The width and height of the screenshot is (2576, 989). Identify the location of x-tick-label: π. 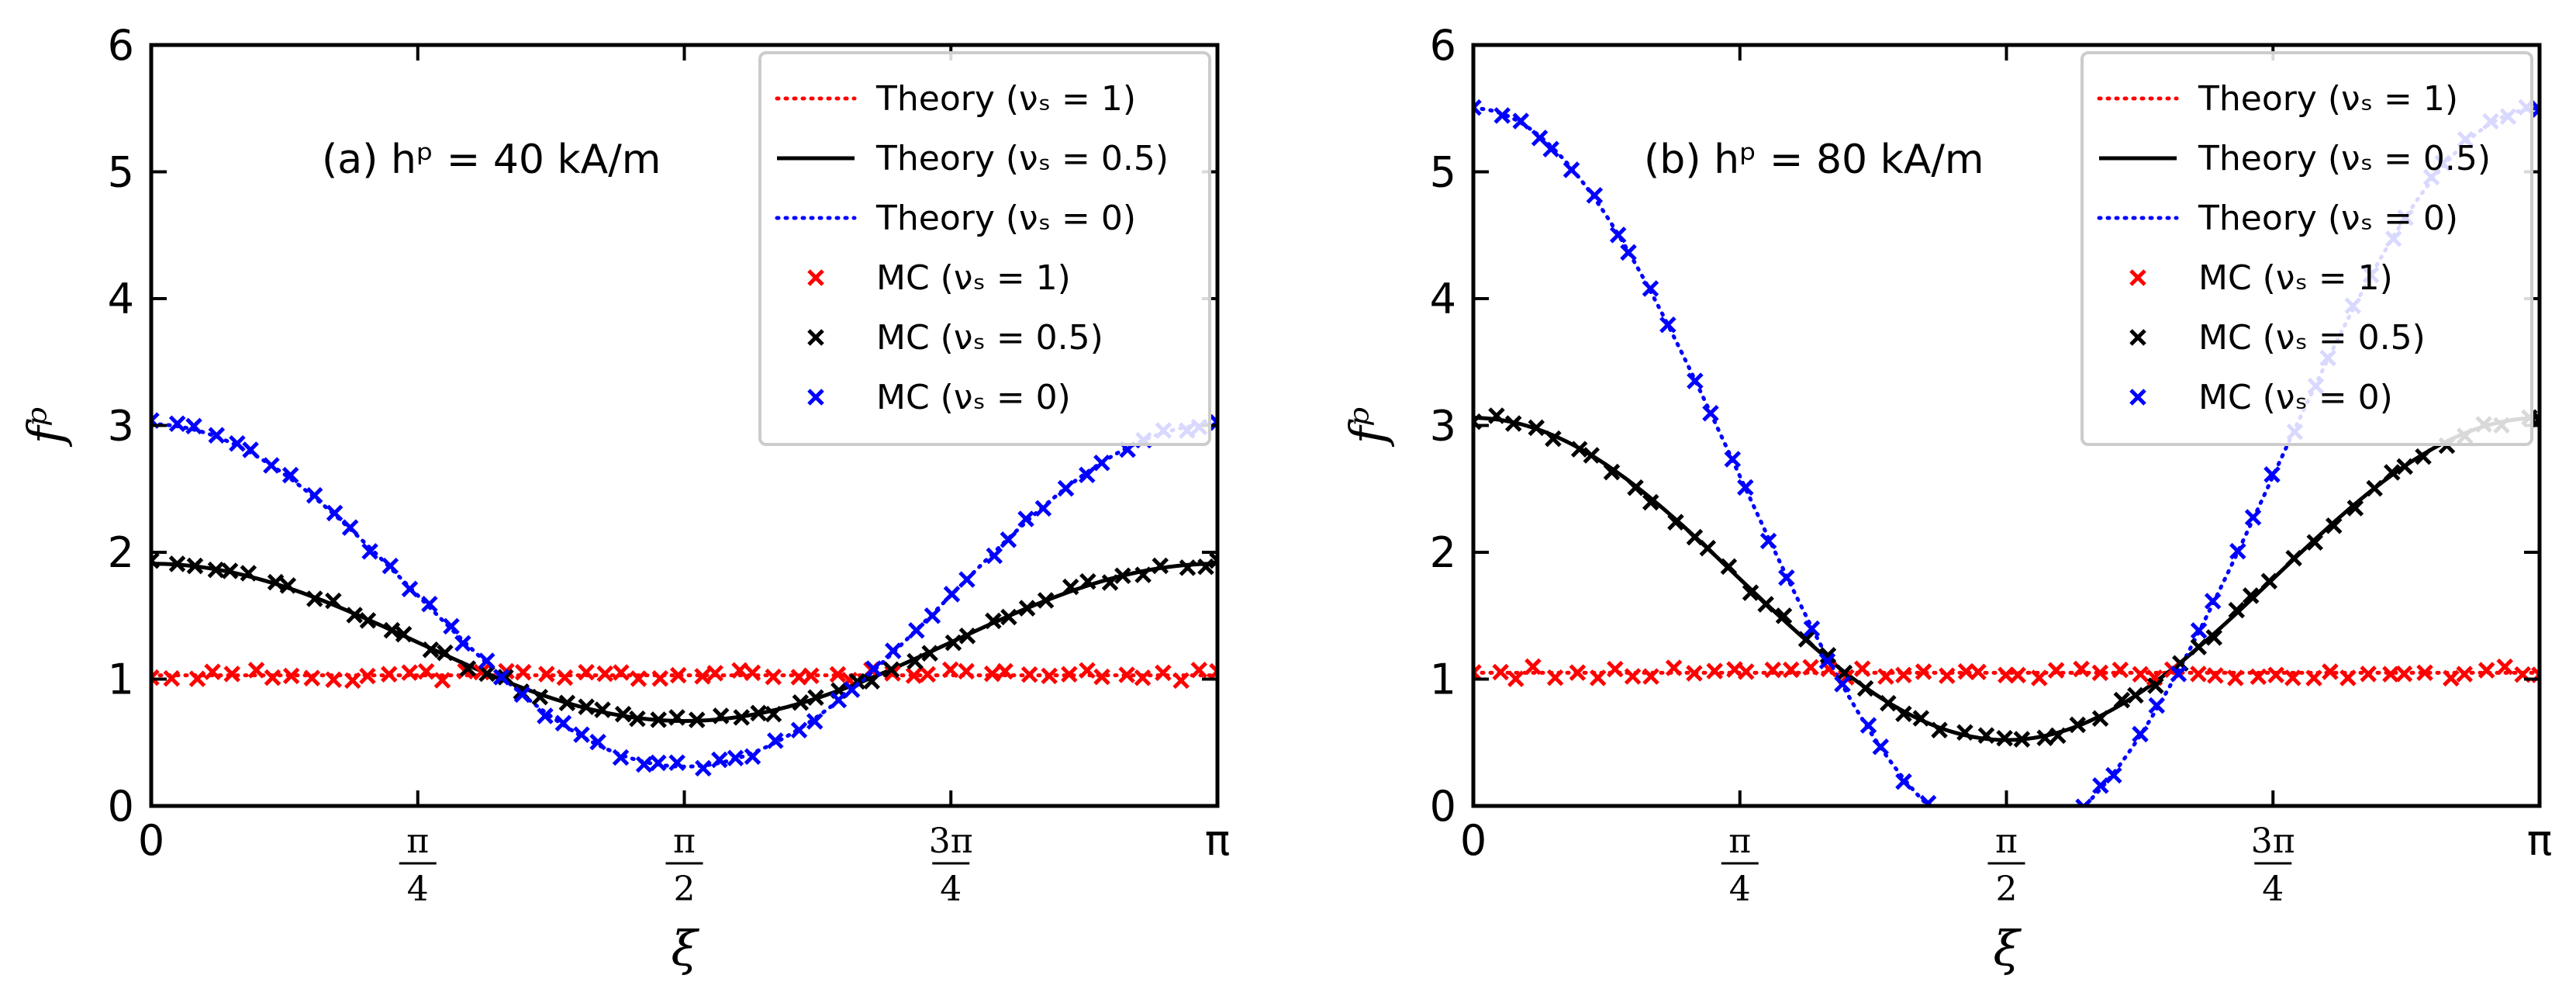
(1218, 840).